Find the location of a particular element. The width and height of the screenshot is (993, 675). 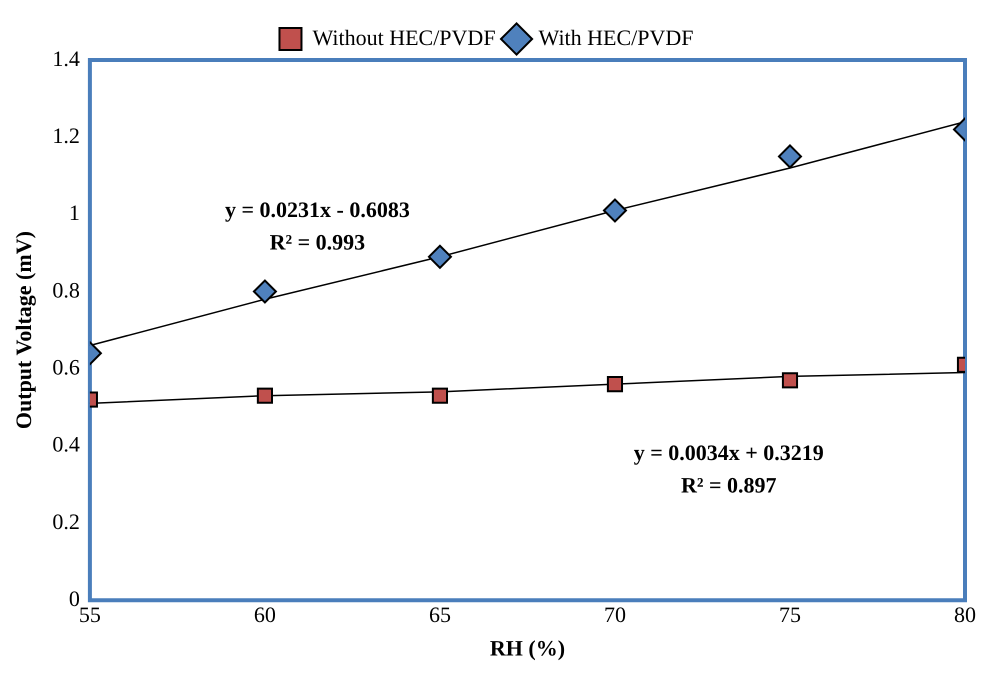

x-tick-label: 75 is located at coordinates (789, 615).